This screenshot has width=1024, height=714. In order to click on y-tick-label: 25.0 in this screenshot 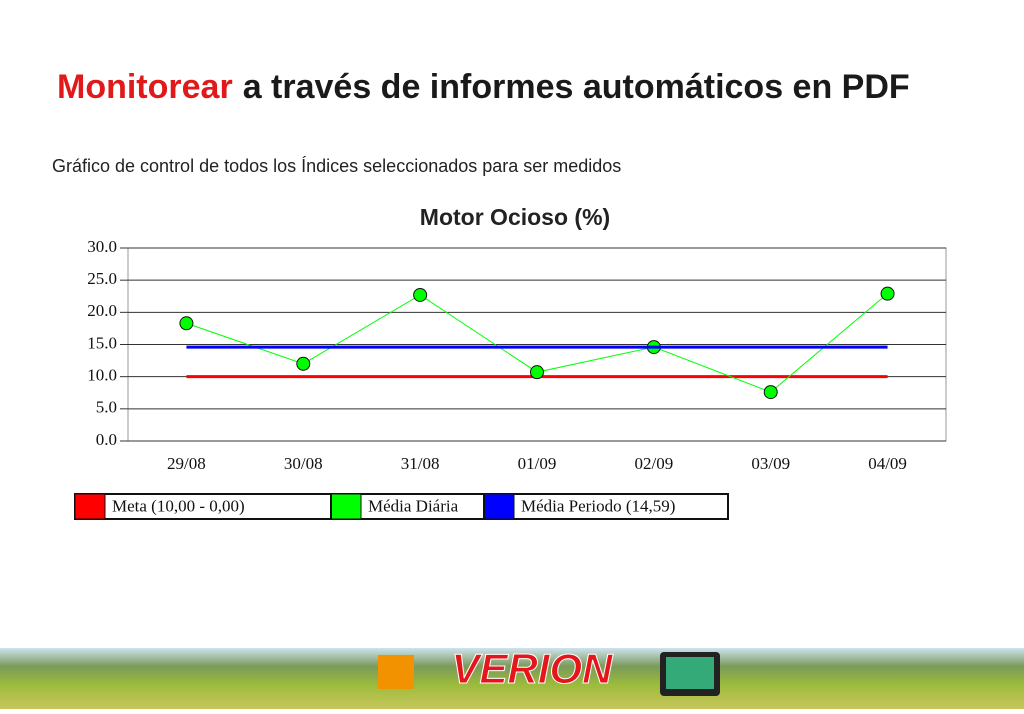, I will do `click(102, 278)`.